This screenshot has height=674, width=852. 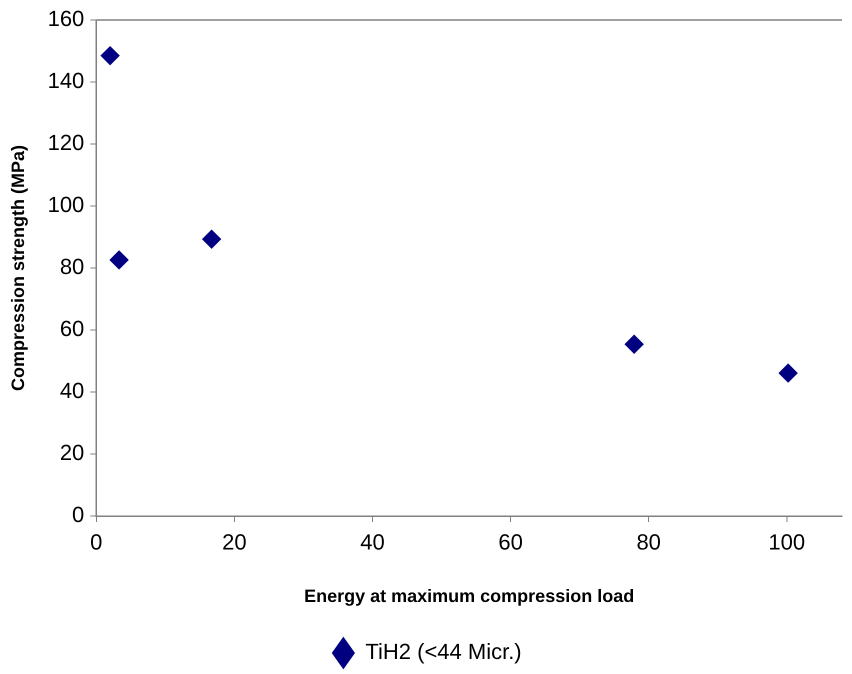 I want to click on y-tick-label: 80, so click(x=72, y=267).